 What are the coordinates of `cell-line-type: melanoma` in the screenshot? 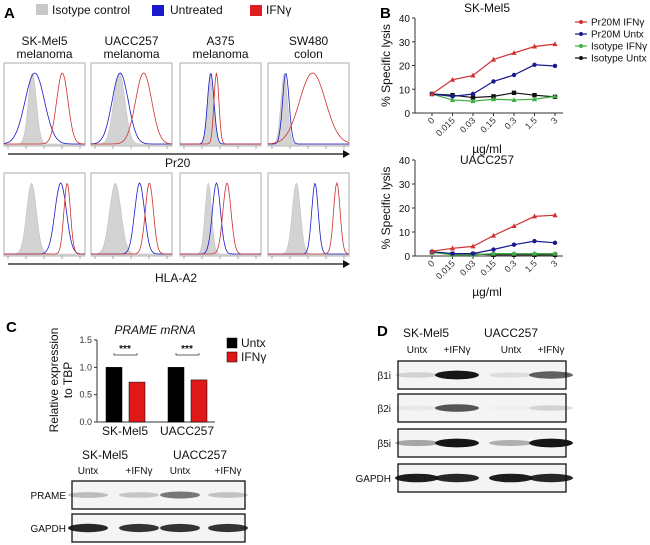 It's located at (44, 54).